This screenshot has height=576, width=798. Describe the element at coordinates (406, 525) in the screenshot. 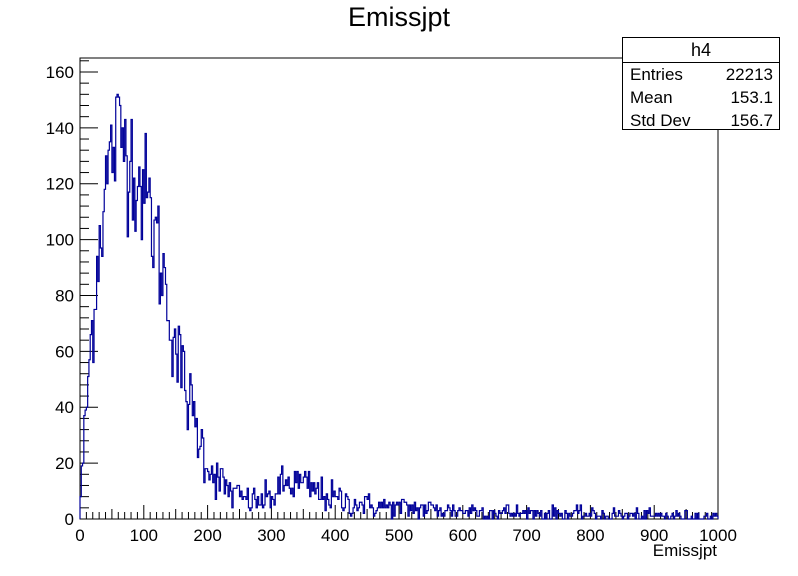

I see `x-axis: 0 100 200 300 400 500 600 700 800 900 1000` at that location.